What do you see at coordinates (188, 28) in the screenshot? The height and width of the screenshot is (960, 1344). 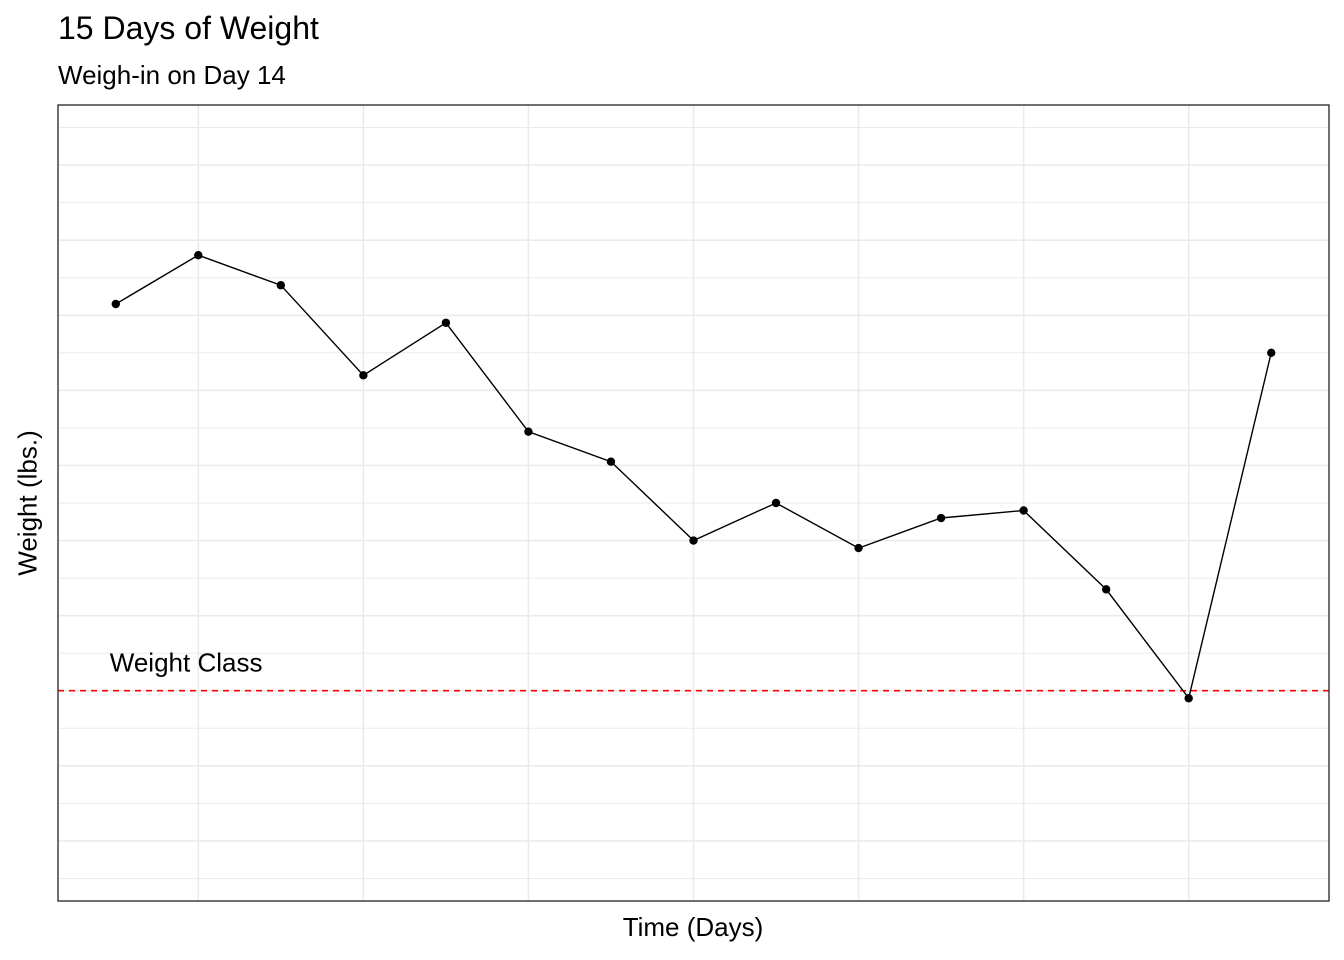 I see `chart-title: 15 Days of Weight` at bounding box center [188, 28].